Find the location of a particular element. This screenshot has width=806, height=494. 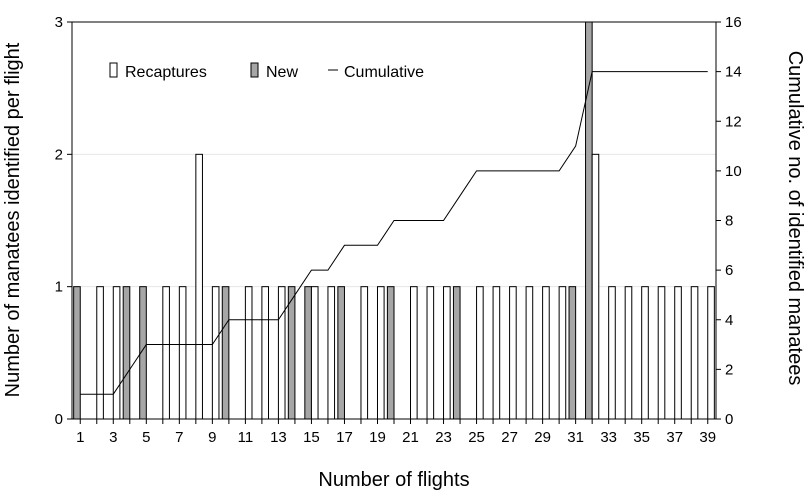

legend-swatch-new is located at coordinates (254, 70).